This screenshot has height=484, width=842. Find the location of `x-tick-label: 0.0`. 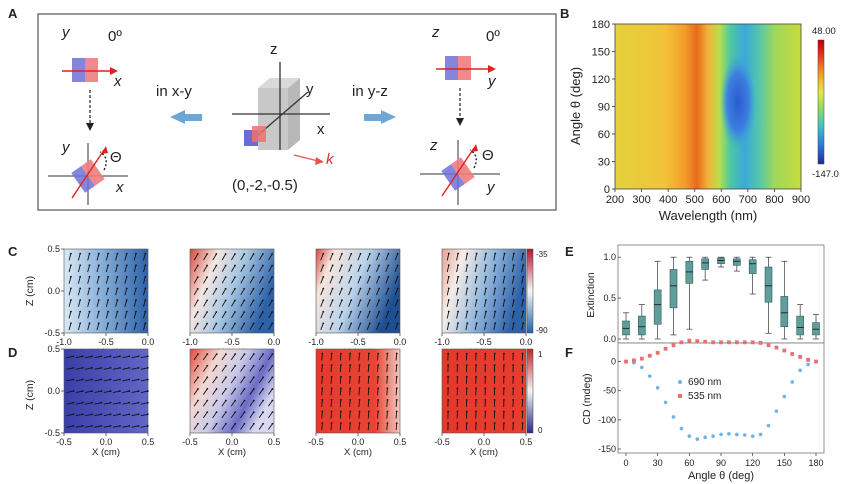

x-tick-label: 0.0 is located at coordinates (148, 342).